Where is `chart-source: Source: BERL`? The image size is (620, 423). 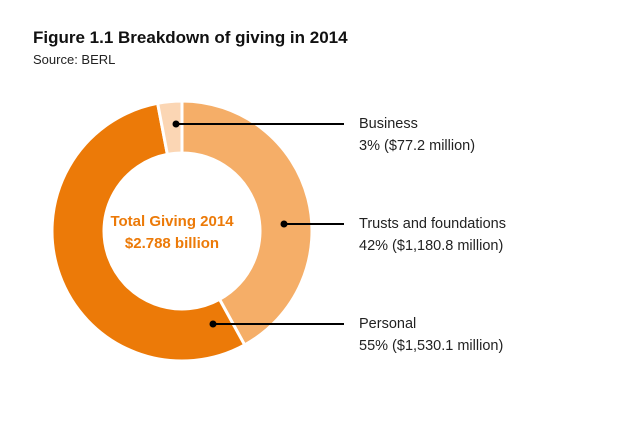 chart-source: Source: BERL is located at coordinates (74, 59).